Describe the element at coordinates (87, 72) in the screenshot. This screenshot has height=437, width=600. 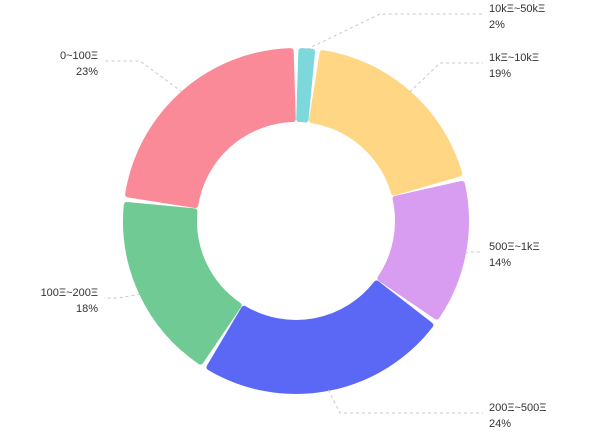
I see `slice-percent-6: 23%` at that location.